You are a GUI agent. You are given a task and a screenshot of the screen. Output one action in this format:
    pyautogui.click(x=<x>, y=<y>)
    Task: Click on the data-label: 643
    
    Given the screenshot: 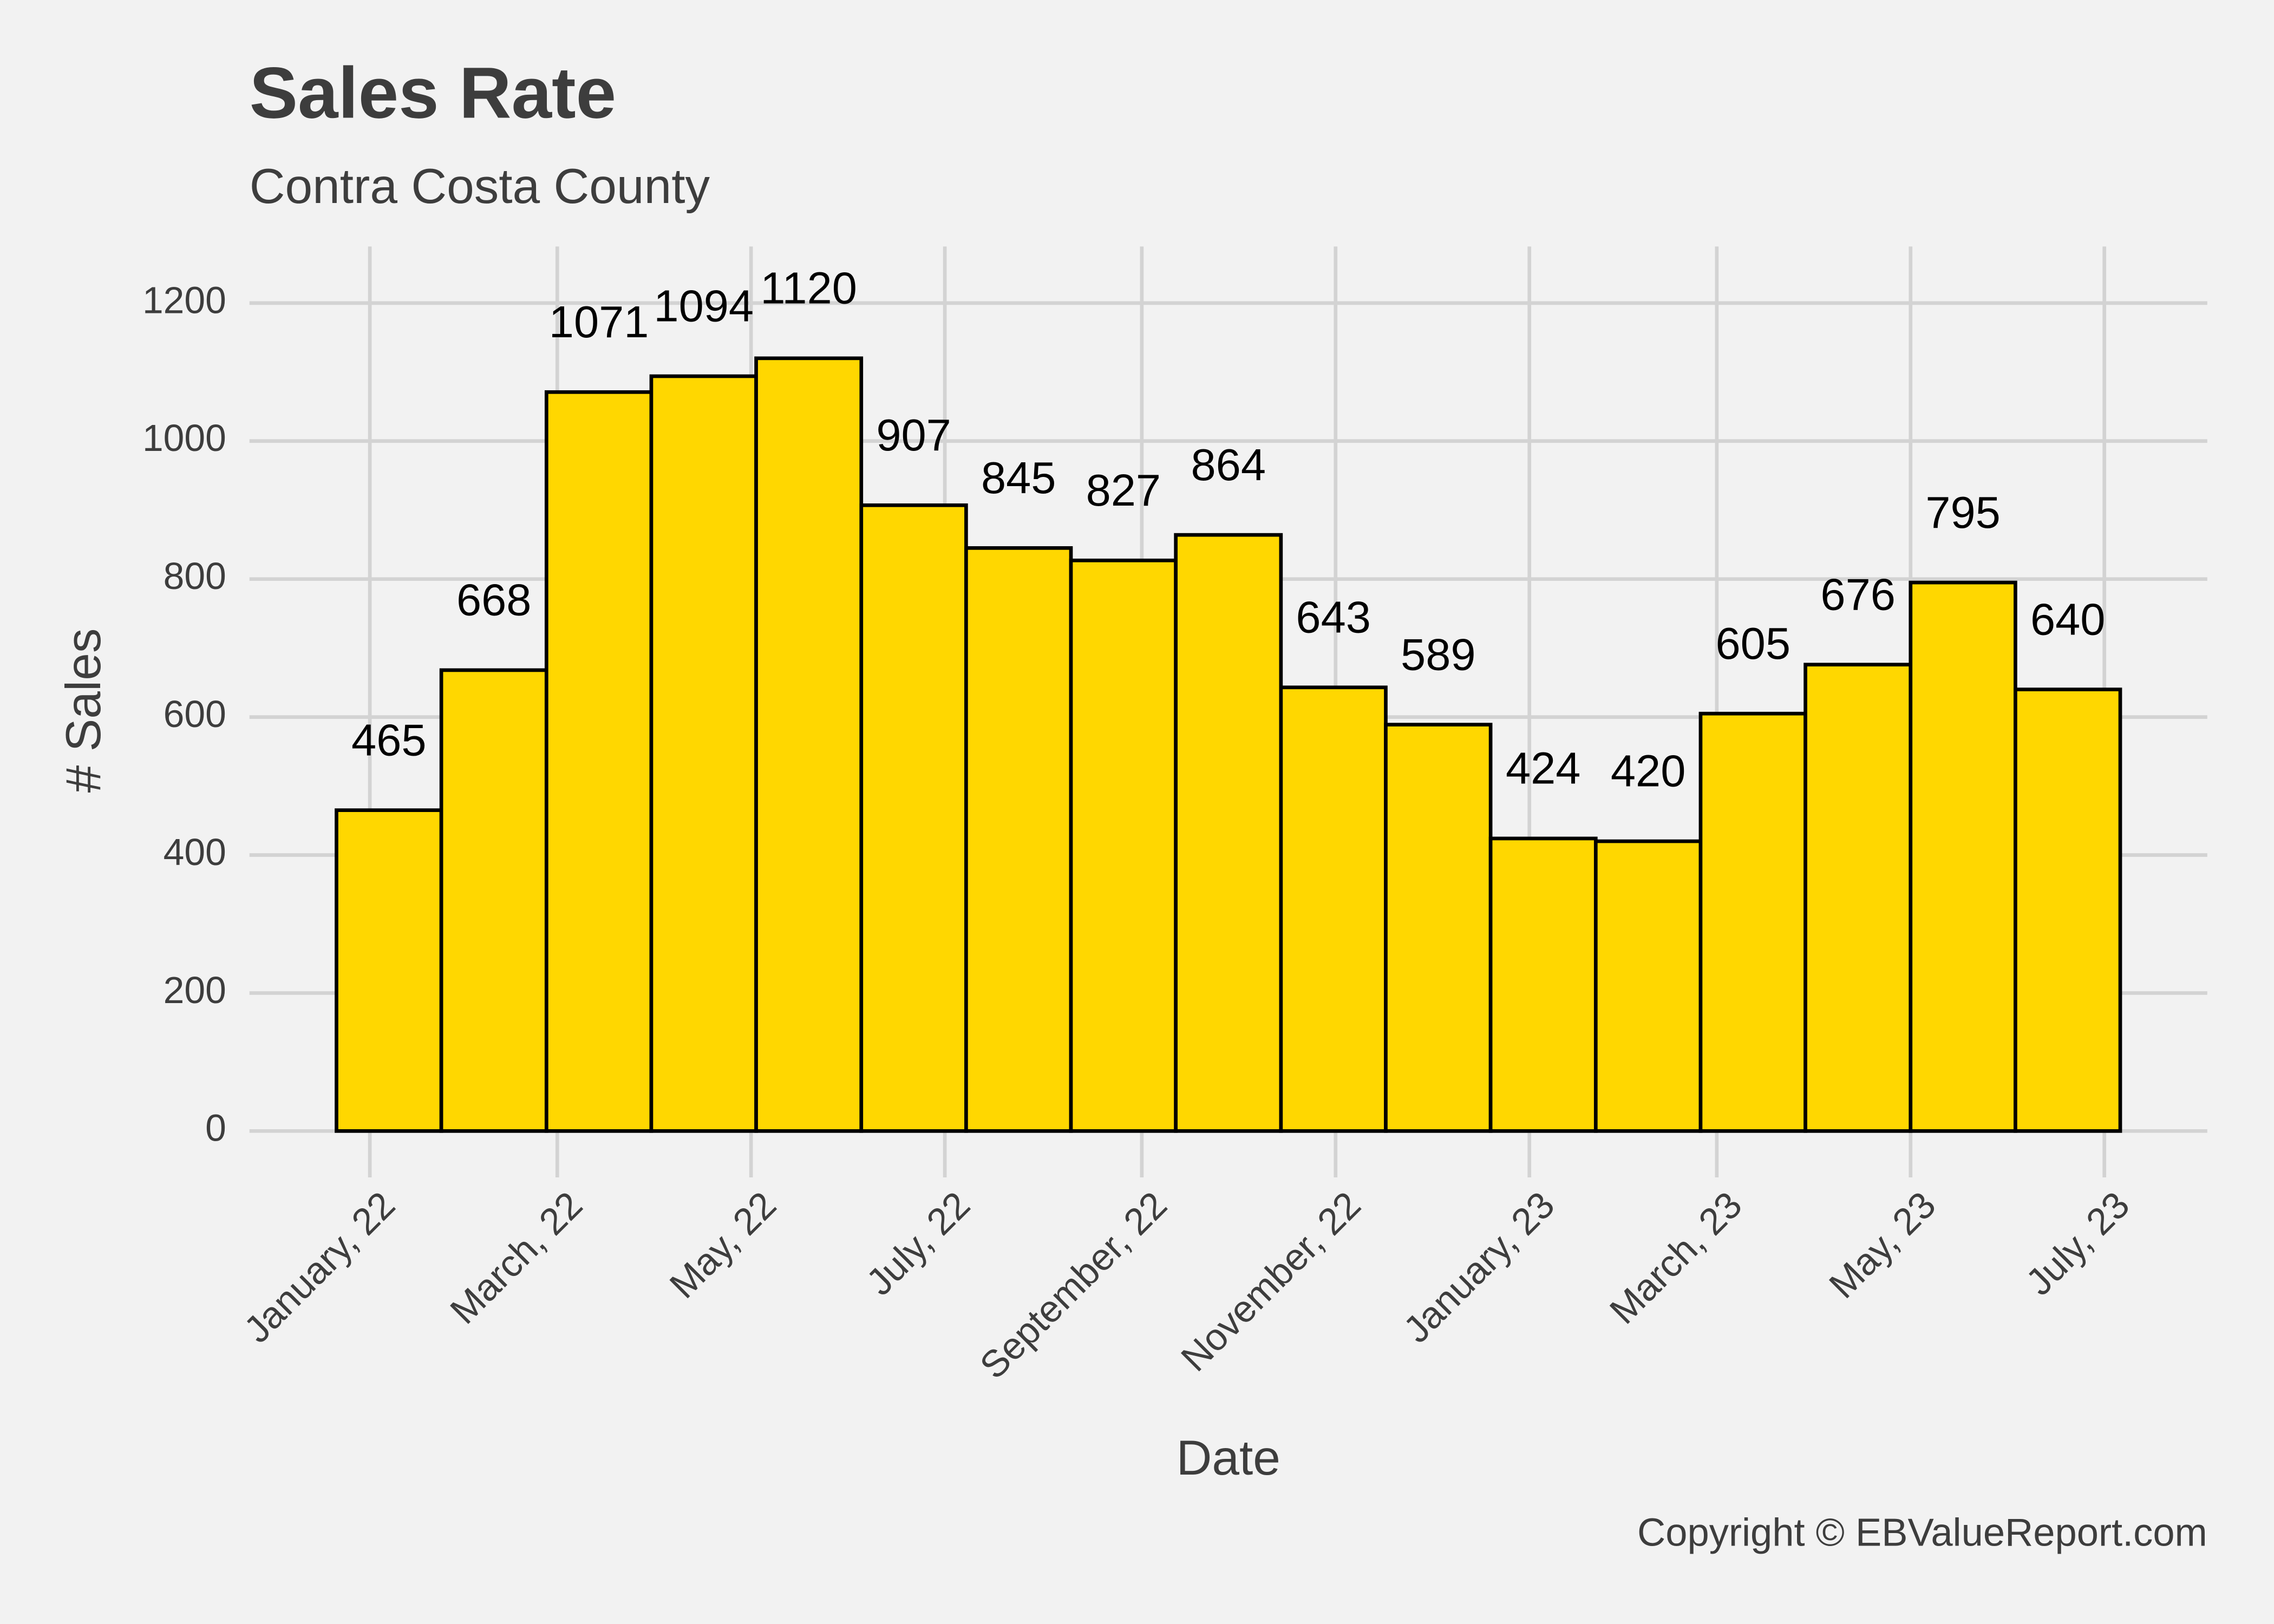 What is the action you would take?
    pyautogui.click(x=1334, y=618)
    